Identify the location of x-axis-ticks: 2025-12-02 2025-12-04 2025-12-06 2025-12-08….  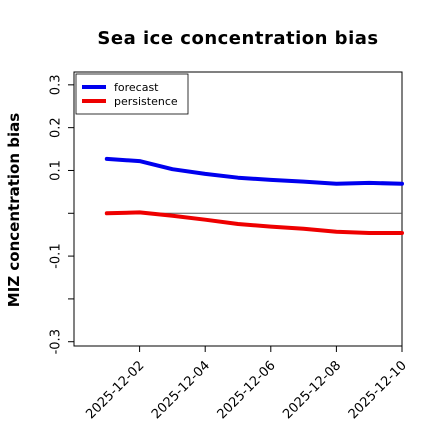
(246, 384).